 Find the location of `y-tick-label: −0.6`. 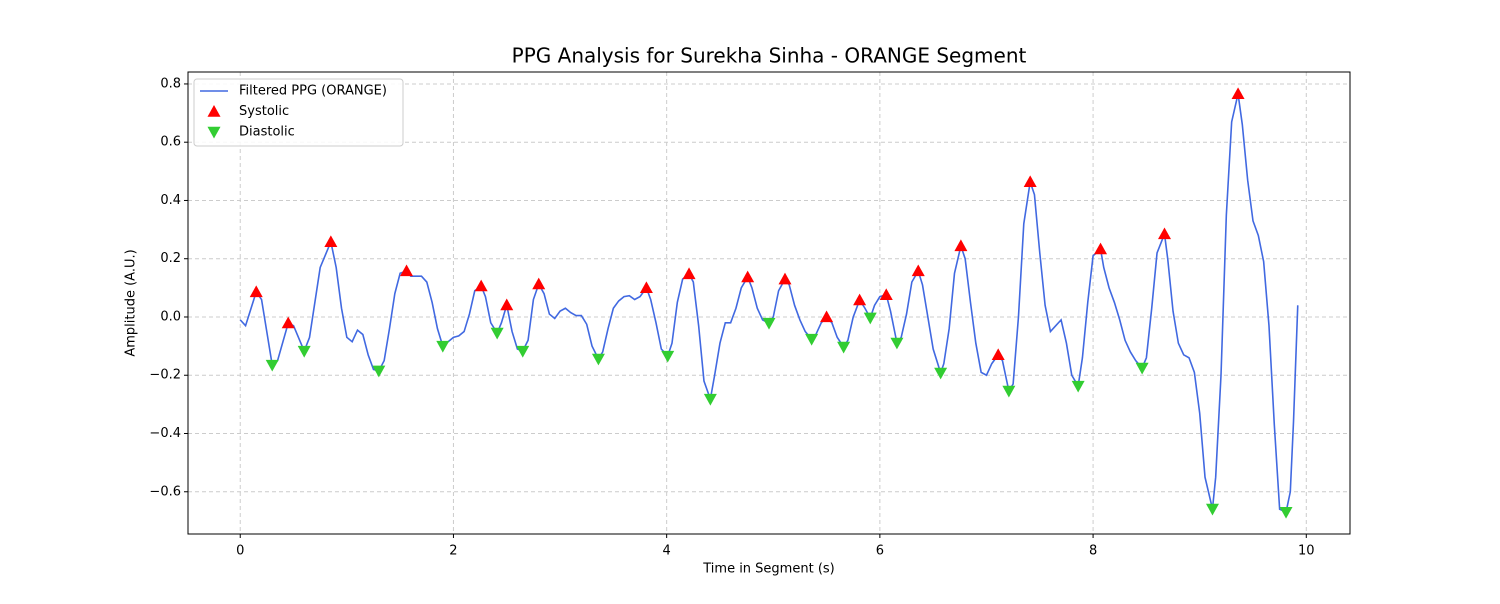

y-tick-label: −0.6 is located at coordinates (165, 491).